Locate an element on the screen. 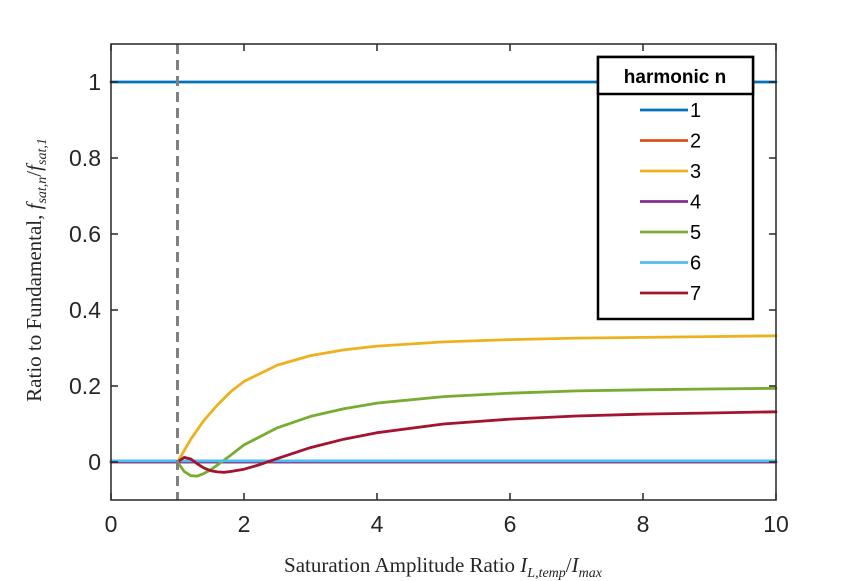 This screenshot has width=857, height=581. x-tick-label: 10 is located at coordinates (776, 524).